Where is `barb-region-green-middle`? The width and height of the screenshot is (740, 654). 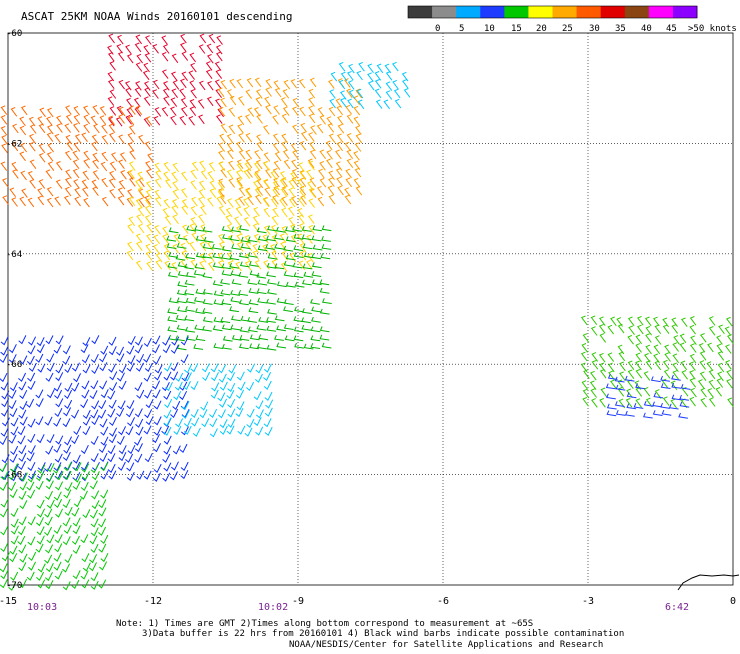
barb-region-green-middle is located at coordinates (249, 288).